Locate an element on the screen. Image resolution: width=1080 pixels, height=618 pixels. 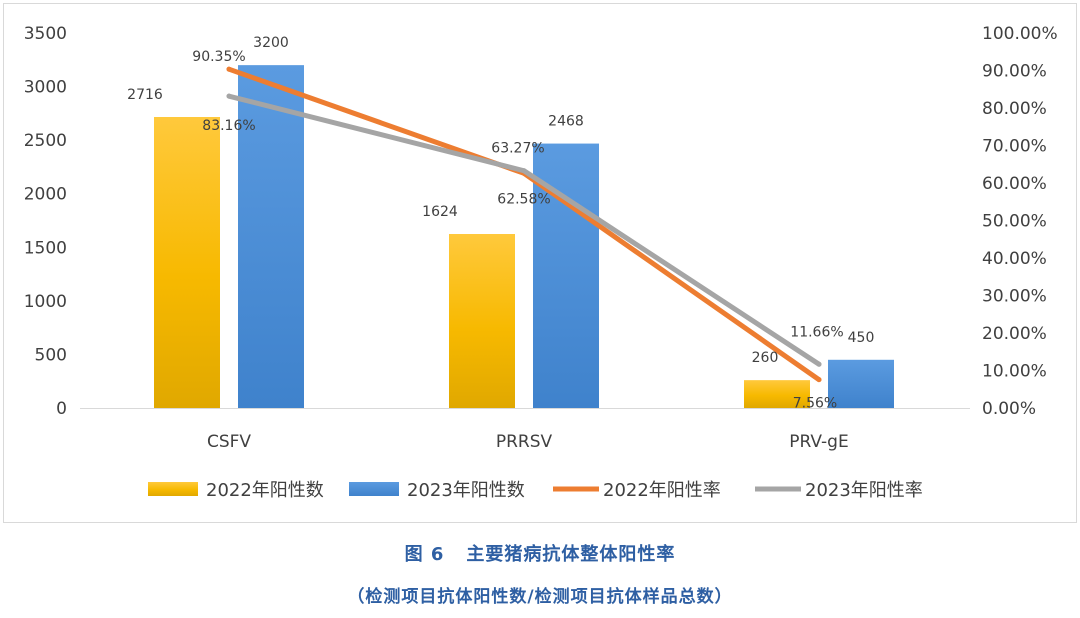
legend-label: 2023年阳性率 is located at coordinates (864, 490).